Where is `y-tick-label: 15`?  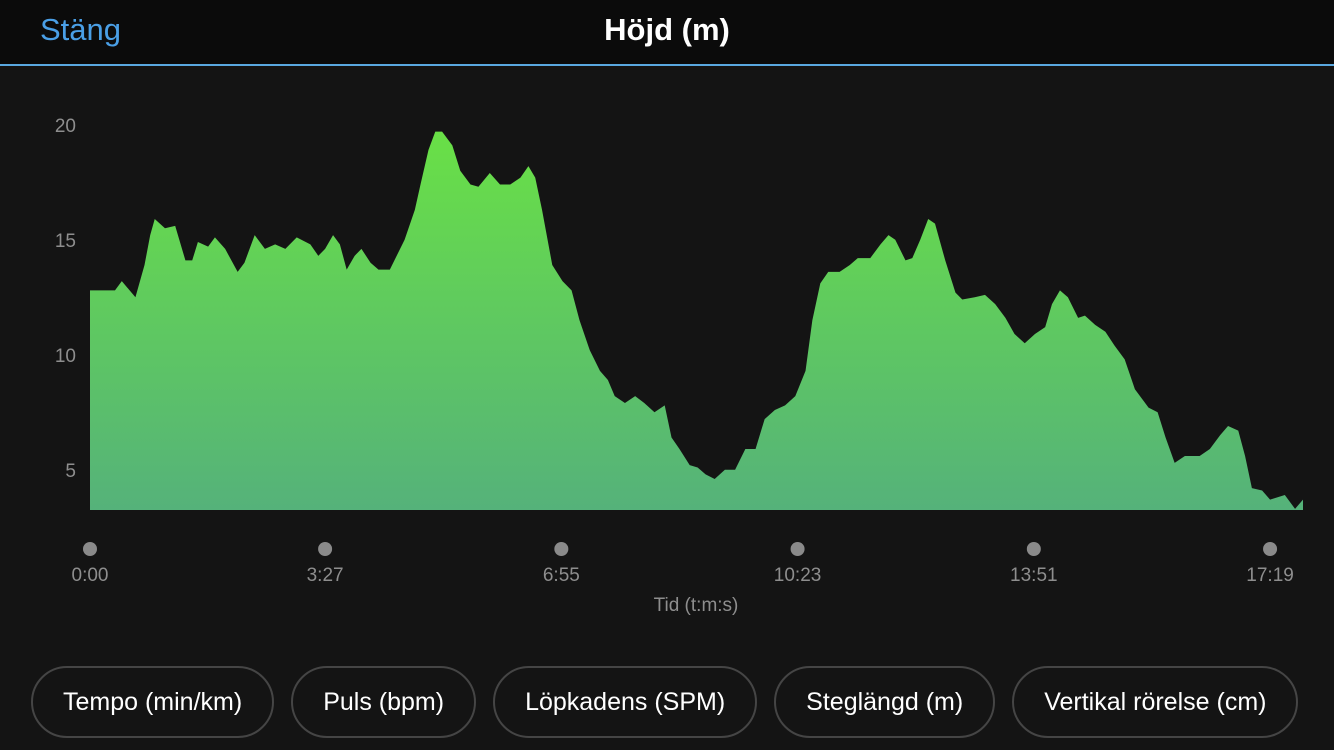 y-tick-label: 15 is located at coordinates (65, 241).